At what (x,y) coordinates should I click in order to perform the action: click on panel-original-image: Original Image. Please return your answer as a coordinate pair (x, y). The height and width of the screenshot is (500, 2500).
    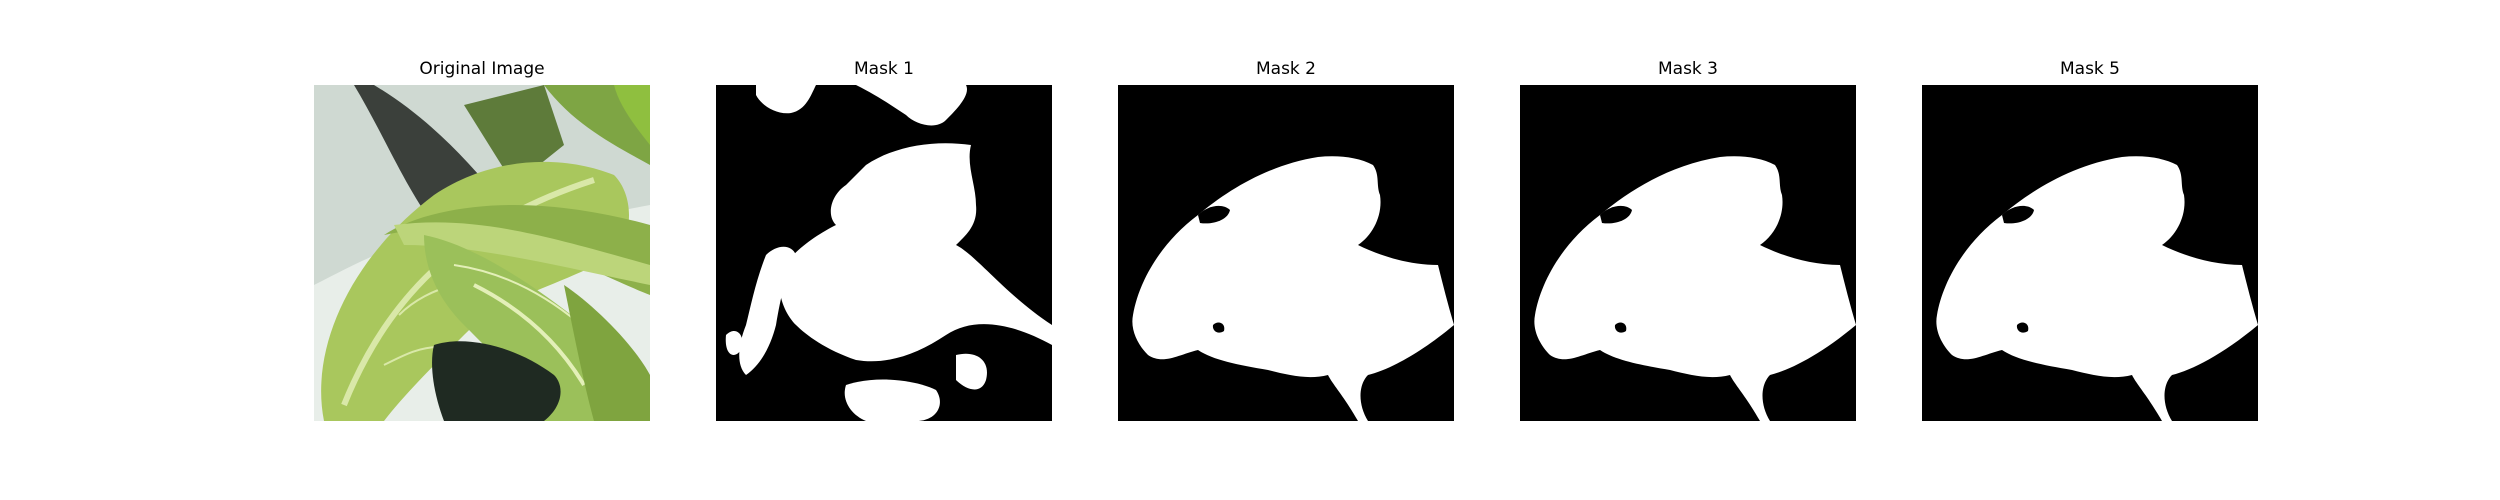
    Looking at the image, I should click on (482, 250).